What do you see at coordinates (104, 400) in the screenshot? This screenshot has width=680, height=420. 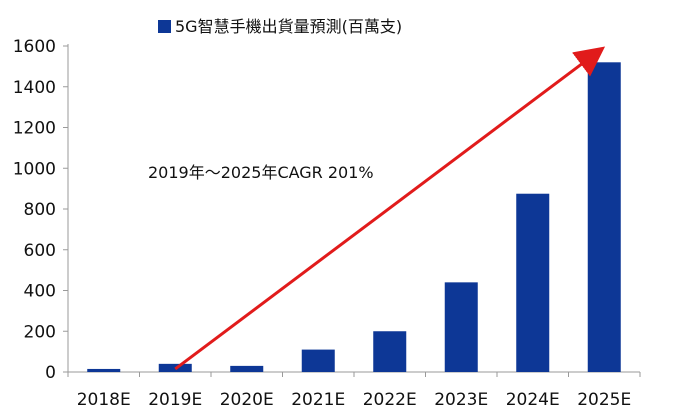 I see `x-tick-label: 2018E` at bounding box center [104, 400].